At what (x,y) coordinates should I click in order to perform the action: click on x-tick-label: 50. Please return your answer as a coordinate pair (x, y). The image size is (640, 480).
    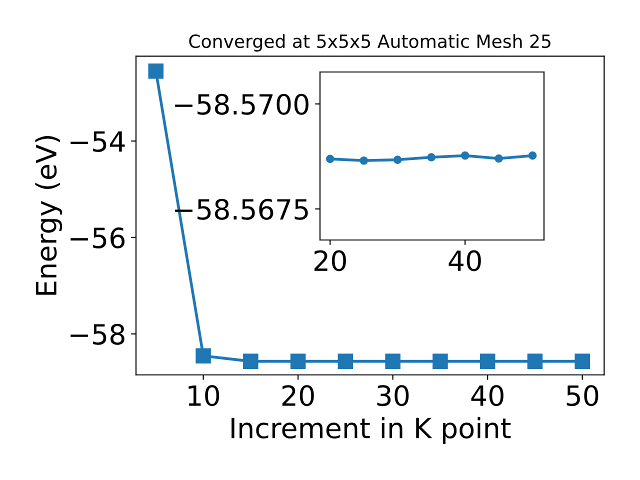
    Looking at the image, I should click on (582, 395).